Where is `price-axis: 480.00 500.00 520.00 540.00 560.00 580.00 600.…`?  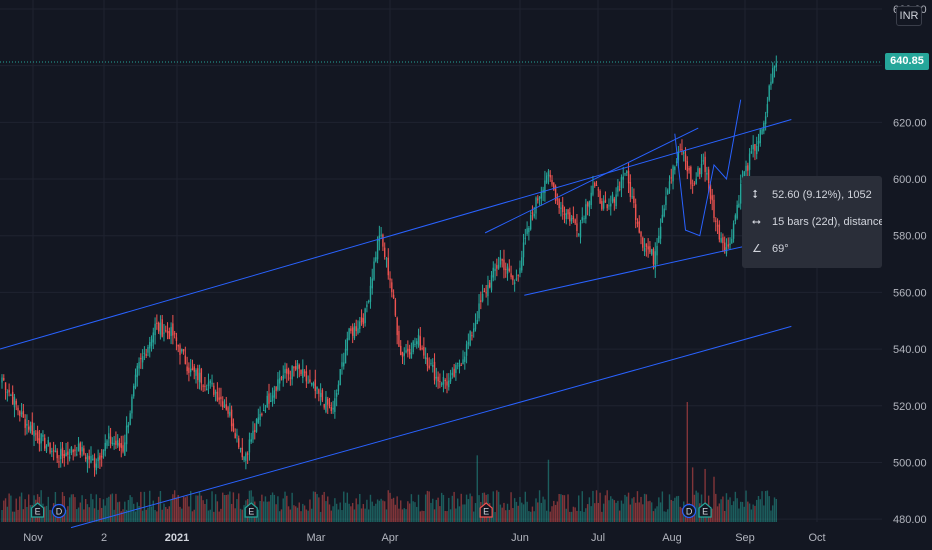
price-axis: 480.00 500.00 520.00 540.00 560.00 580.00 600.… is located at coordinates (910, 265).